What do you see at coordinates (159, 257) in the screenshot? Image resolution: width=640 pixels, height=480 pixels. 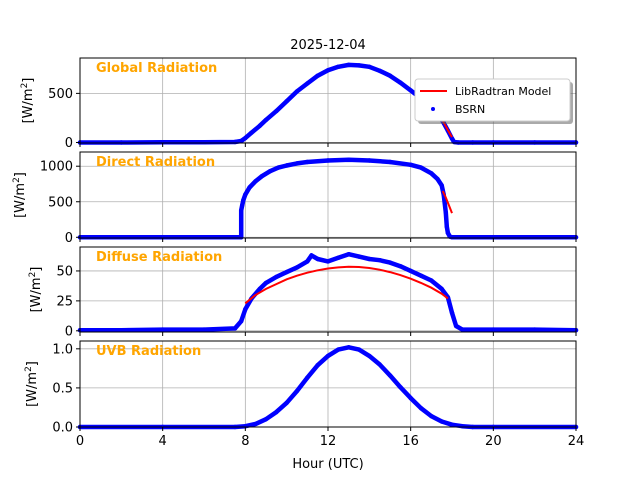 I see `panel-label: Diffuse Radiation` at bounding box center [159, 257].